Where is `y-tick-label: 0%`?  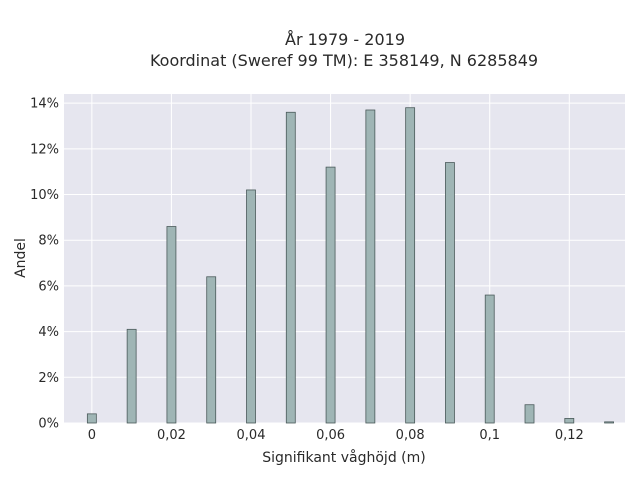 y-tick-label: 0% is located at coordinates (48, 424).